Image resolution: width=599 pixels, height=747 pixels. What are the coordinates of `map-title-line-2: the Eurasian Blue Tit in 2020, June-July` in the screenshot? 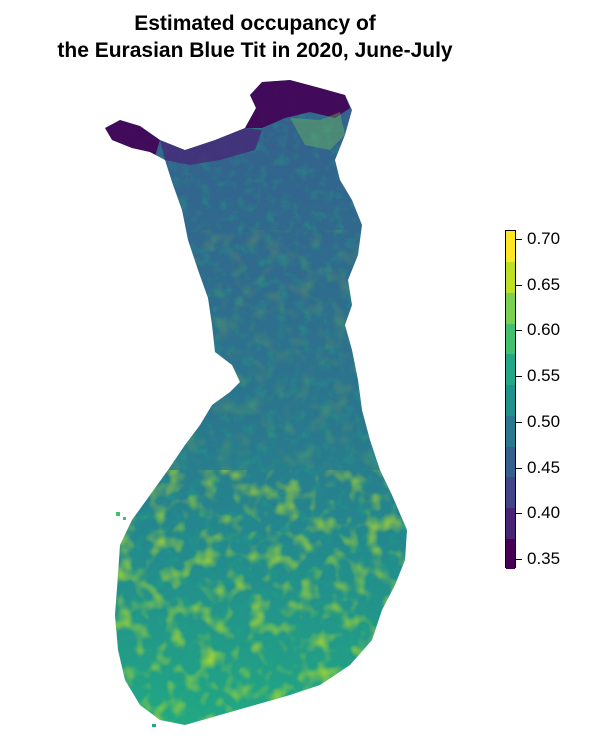 It's located at (255, 50).